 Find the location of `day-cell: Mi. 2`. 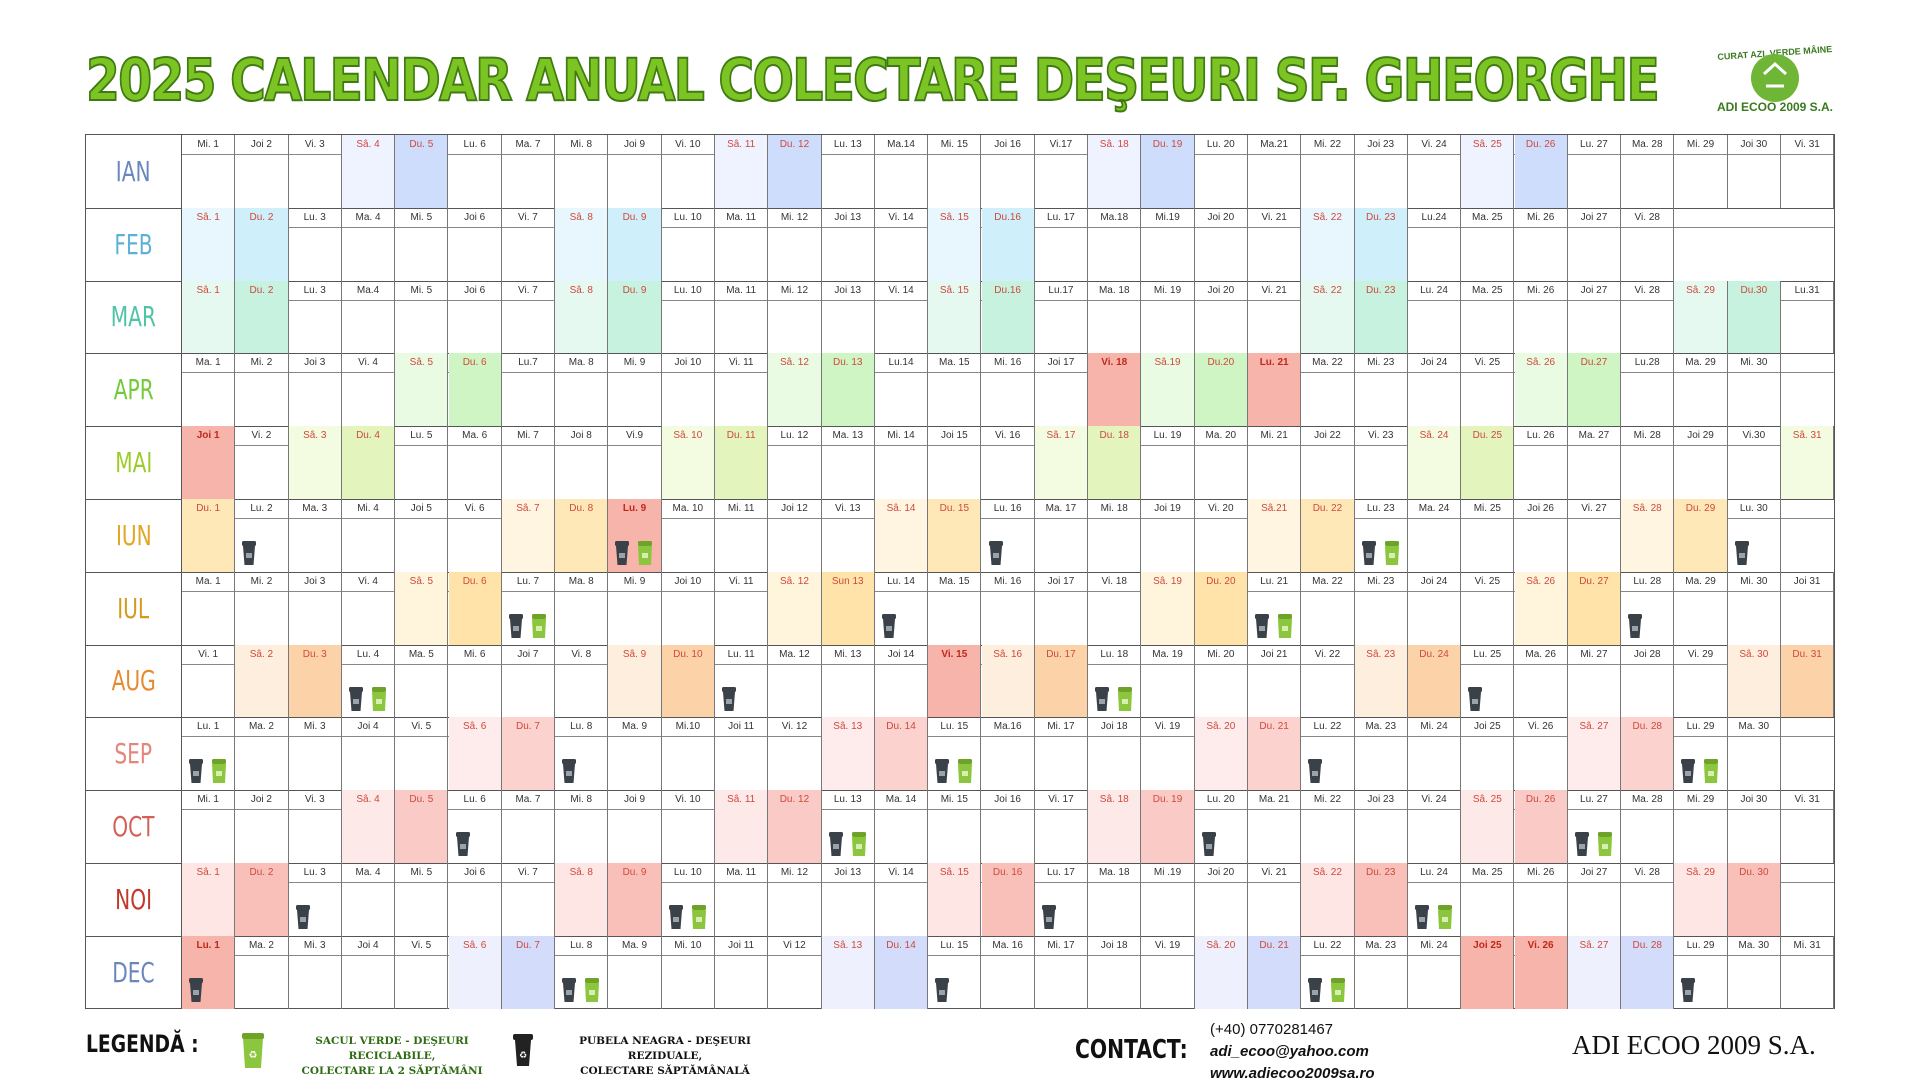

day-cell: Mi. 2 is located at coordinates (262, 608).